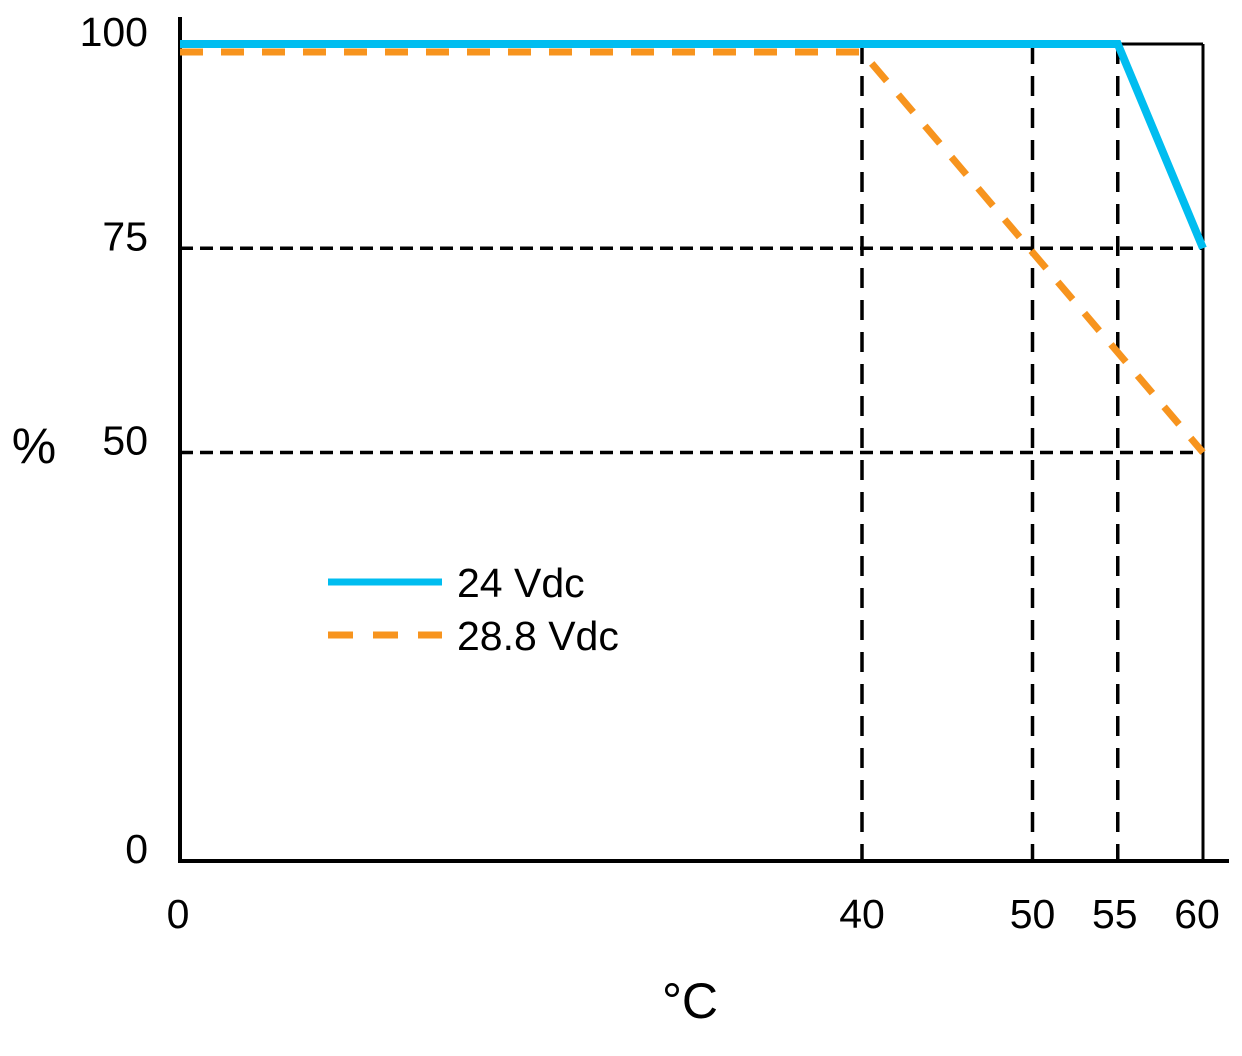 The width and height of the screenshot is (1242, 1056). I want to click on legend-label-28-8vdc: 28.8 Vdc, so click(538, 636).